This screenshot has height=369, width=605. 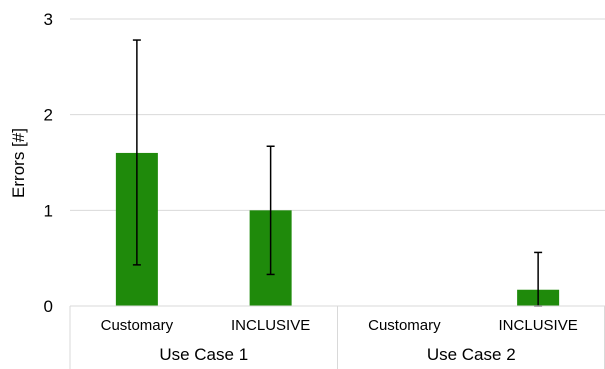 I want to click on x-group-label: Use Case 2, so click(x=471, y=354).